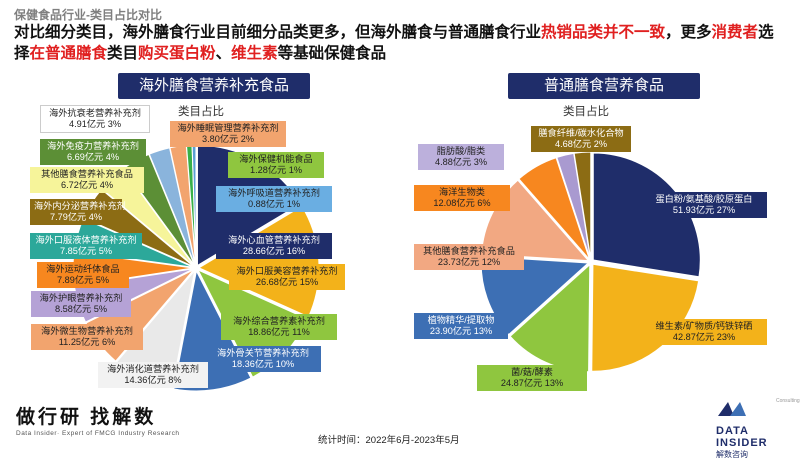 The height and width of the screenshot is (460, 800). I want to click on headline-fragment: 维生素, so click(254, 53).